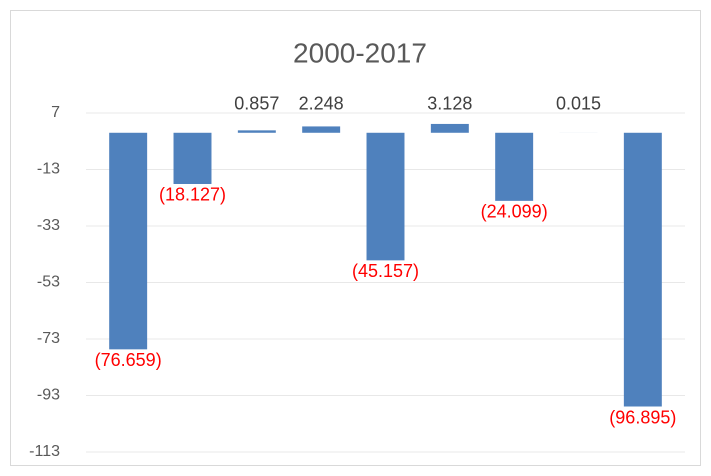 The width and height of the screenshot is (711, 476). I want to click on y-tick-label: -13, so click(48, 169).